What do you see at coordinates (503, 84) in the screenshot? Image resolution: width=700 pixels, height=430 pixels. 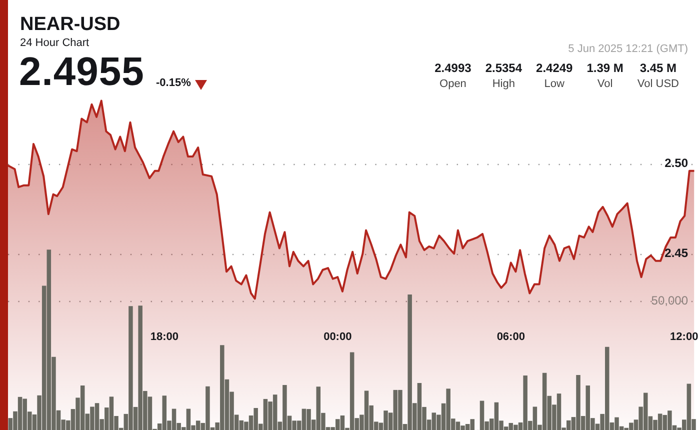 I see `annotation: High` at bounding box center [503, 84].